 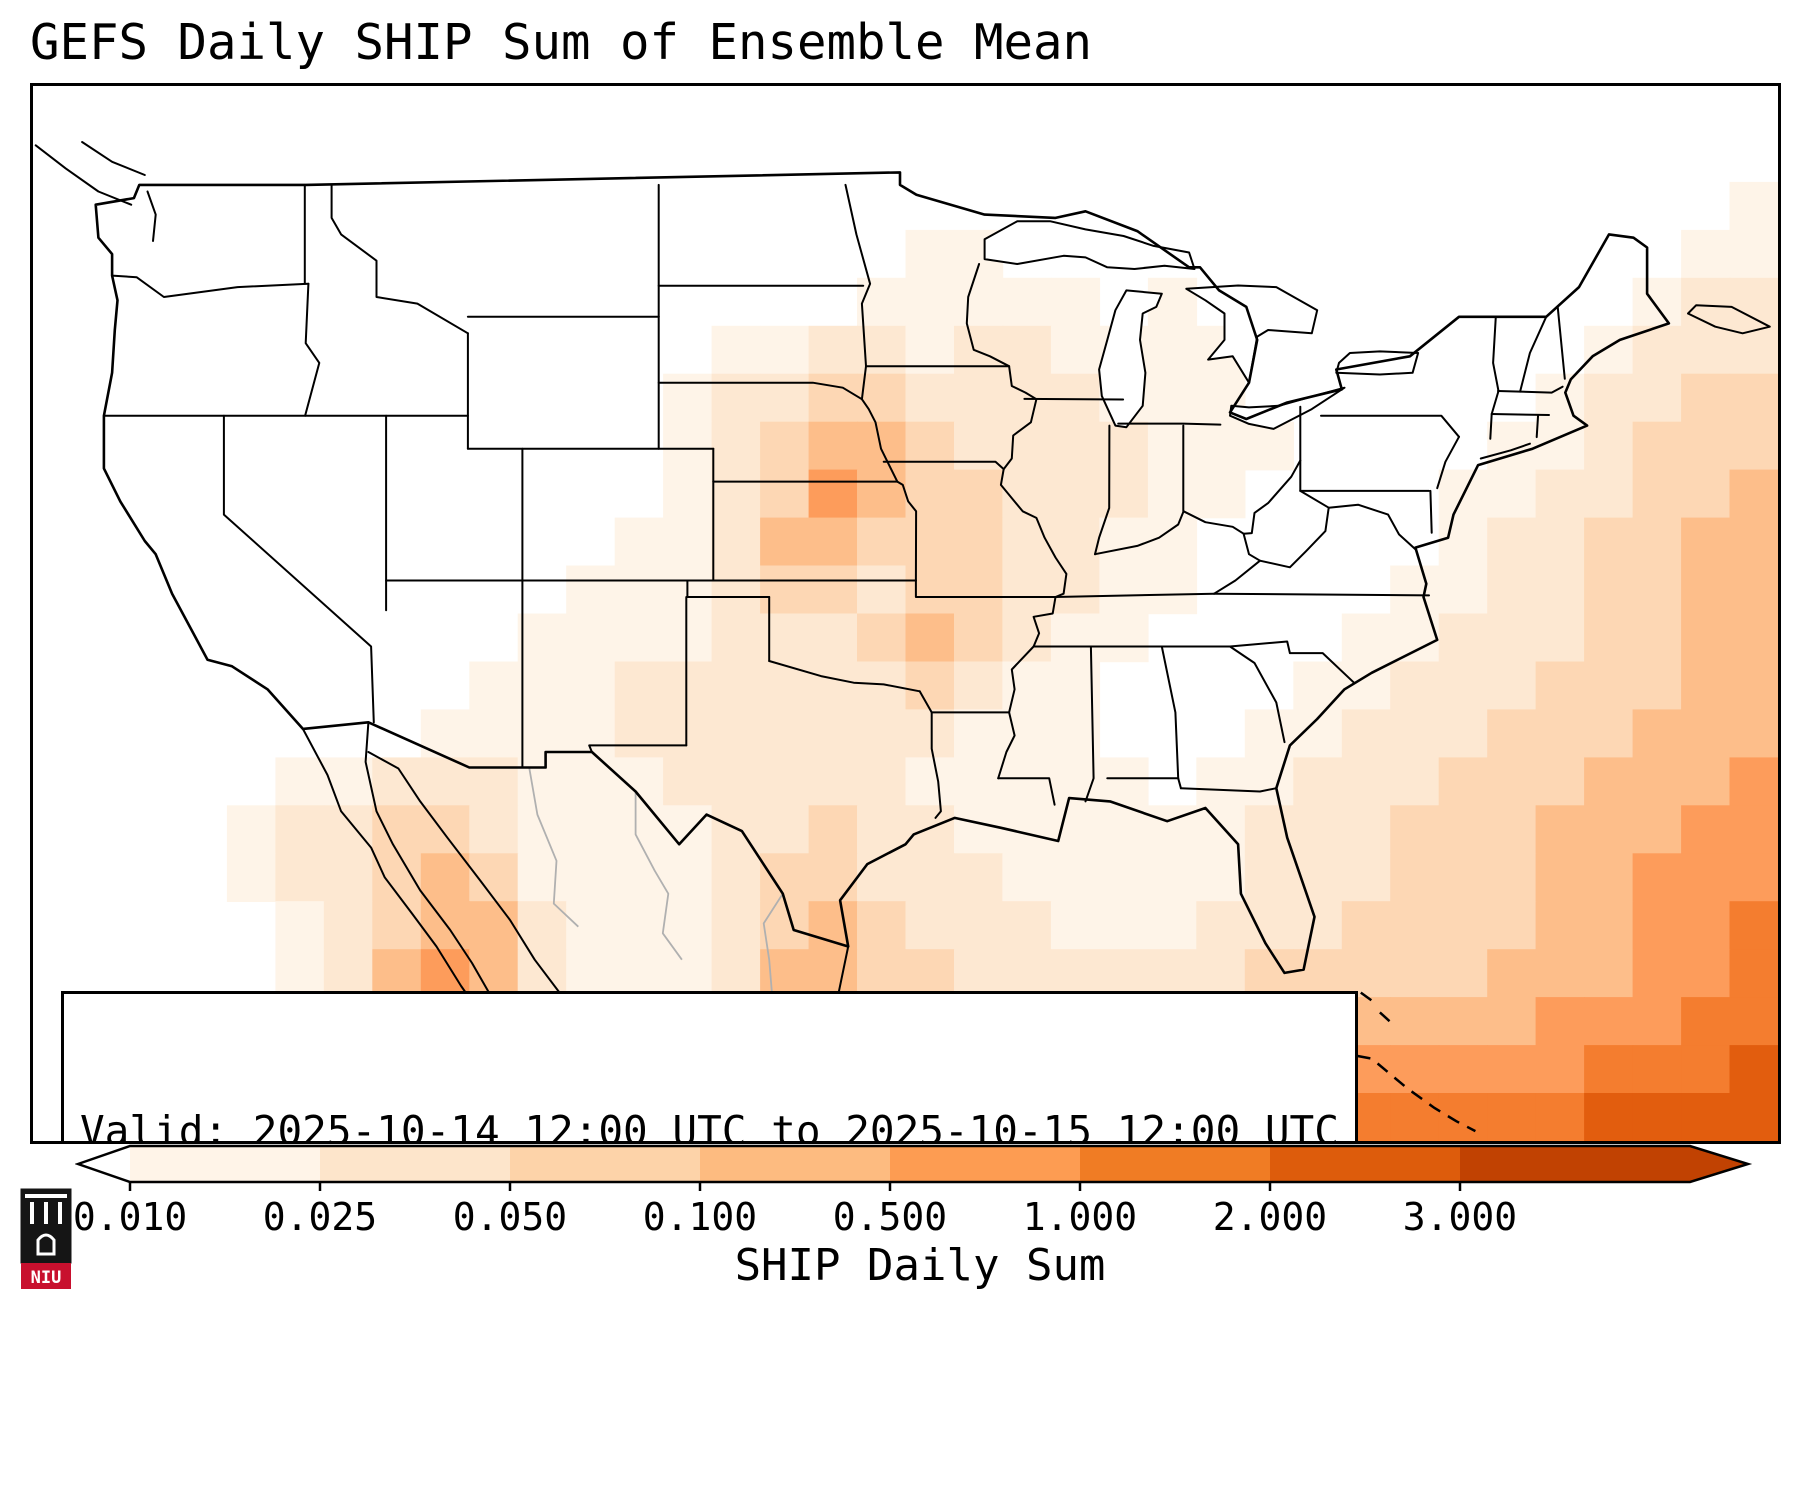 What do you see at coordinates (1080, 1217) in the screenshot?
I see `colorbar-tick-label: 1.000` at bounding box center [1080, 1217].